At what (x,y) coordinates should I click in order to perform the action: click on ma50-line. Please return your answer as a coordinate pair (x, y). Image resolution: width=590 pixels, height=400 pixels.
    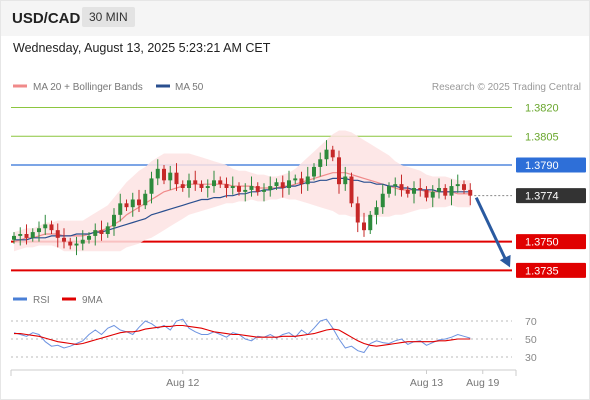
    Looking at the image, I should click on (242, 209).